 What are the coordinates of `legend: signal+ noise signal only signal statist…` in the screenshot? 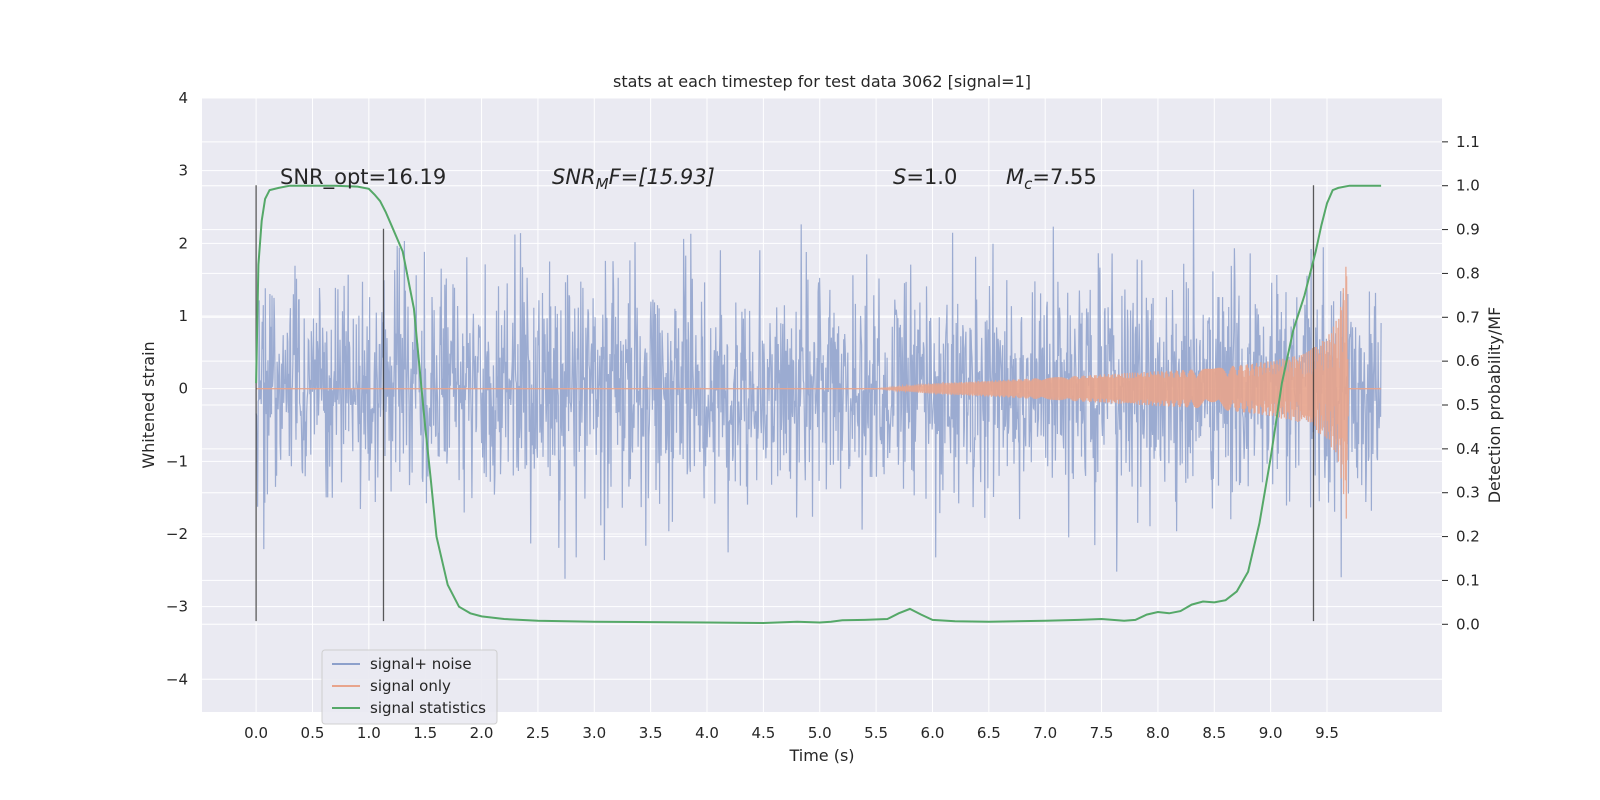 It's located at (409, 687).